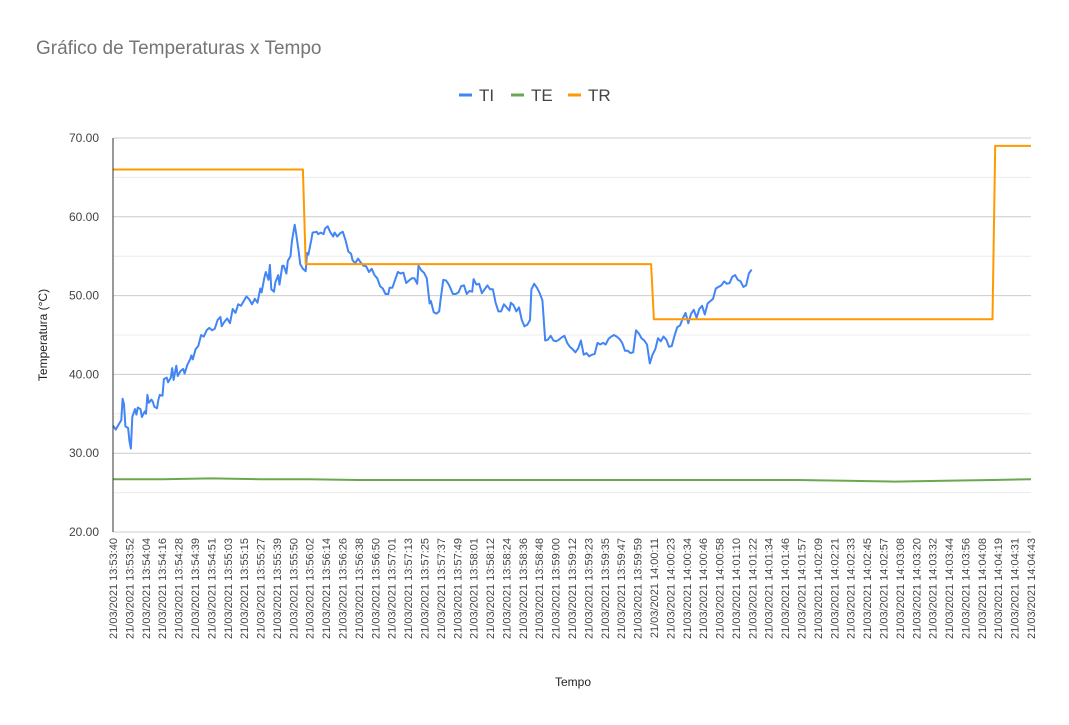 The width and height of the screenshot is (1069, 725). I want to click on x-tick-label: 21/03/2021 13:58:36, so click(524, 588).